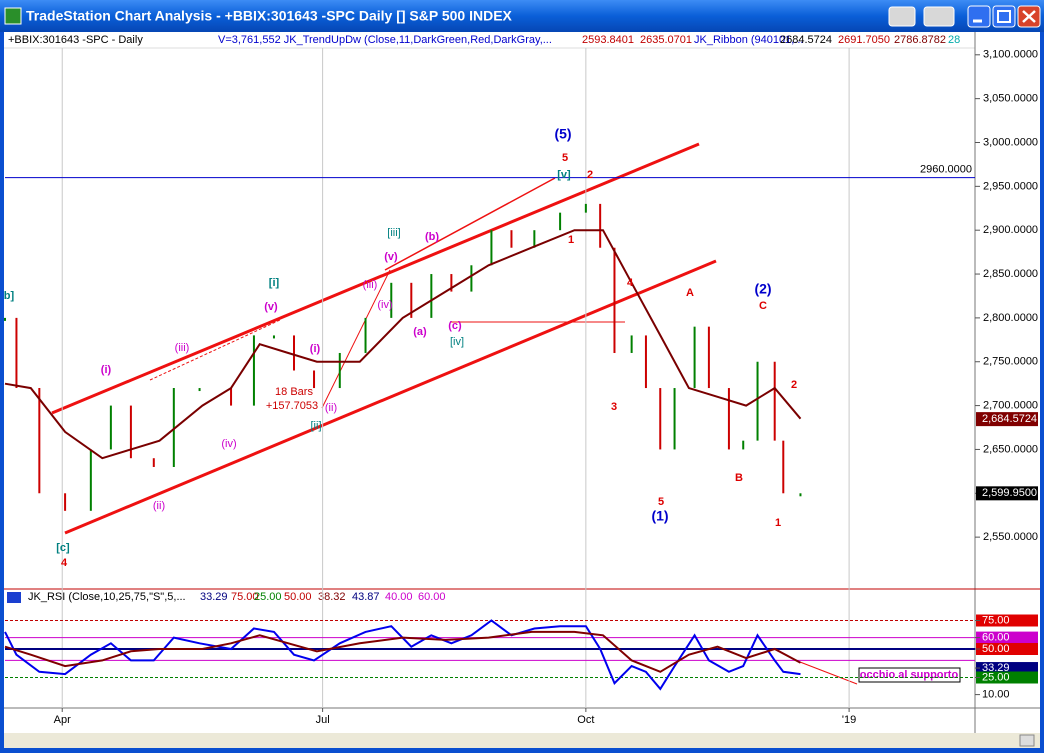 Image resolution: width=1044 pixels, height=753 pixels. What do you see at coordinates (316, 426) in the screenshot?
I see `wave-label: [ii]` at bounding box center [316, 426].